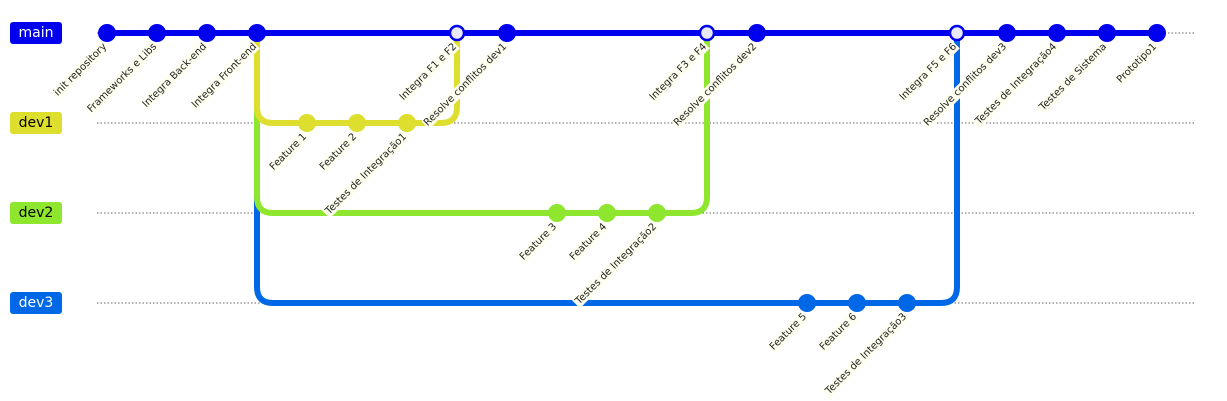 This screenshot has height=401, width=1227. I want to click on commit-message: Feature 6, so click(838, 331).